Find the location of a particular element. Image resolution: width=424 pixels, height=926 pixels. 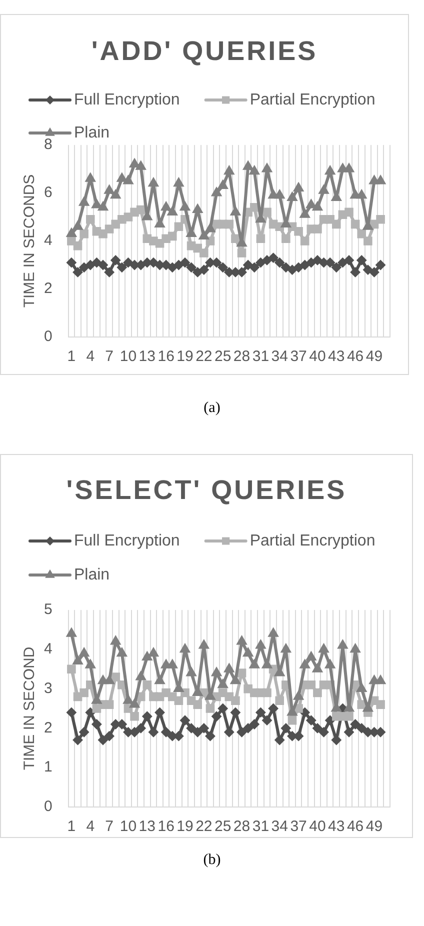

legend-label: Plain is located at coordinates (92, 575).